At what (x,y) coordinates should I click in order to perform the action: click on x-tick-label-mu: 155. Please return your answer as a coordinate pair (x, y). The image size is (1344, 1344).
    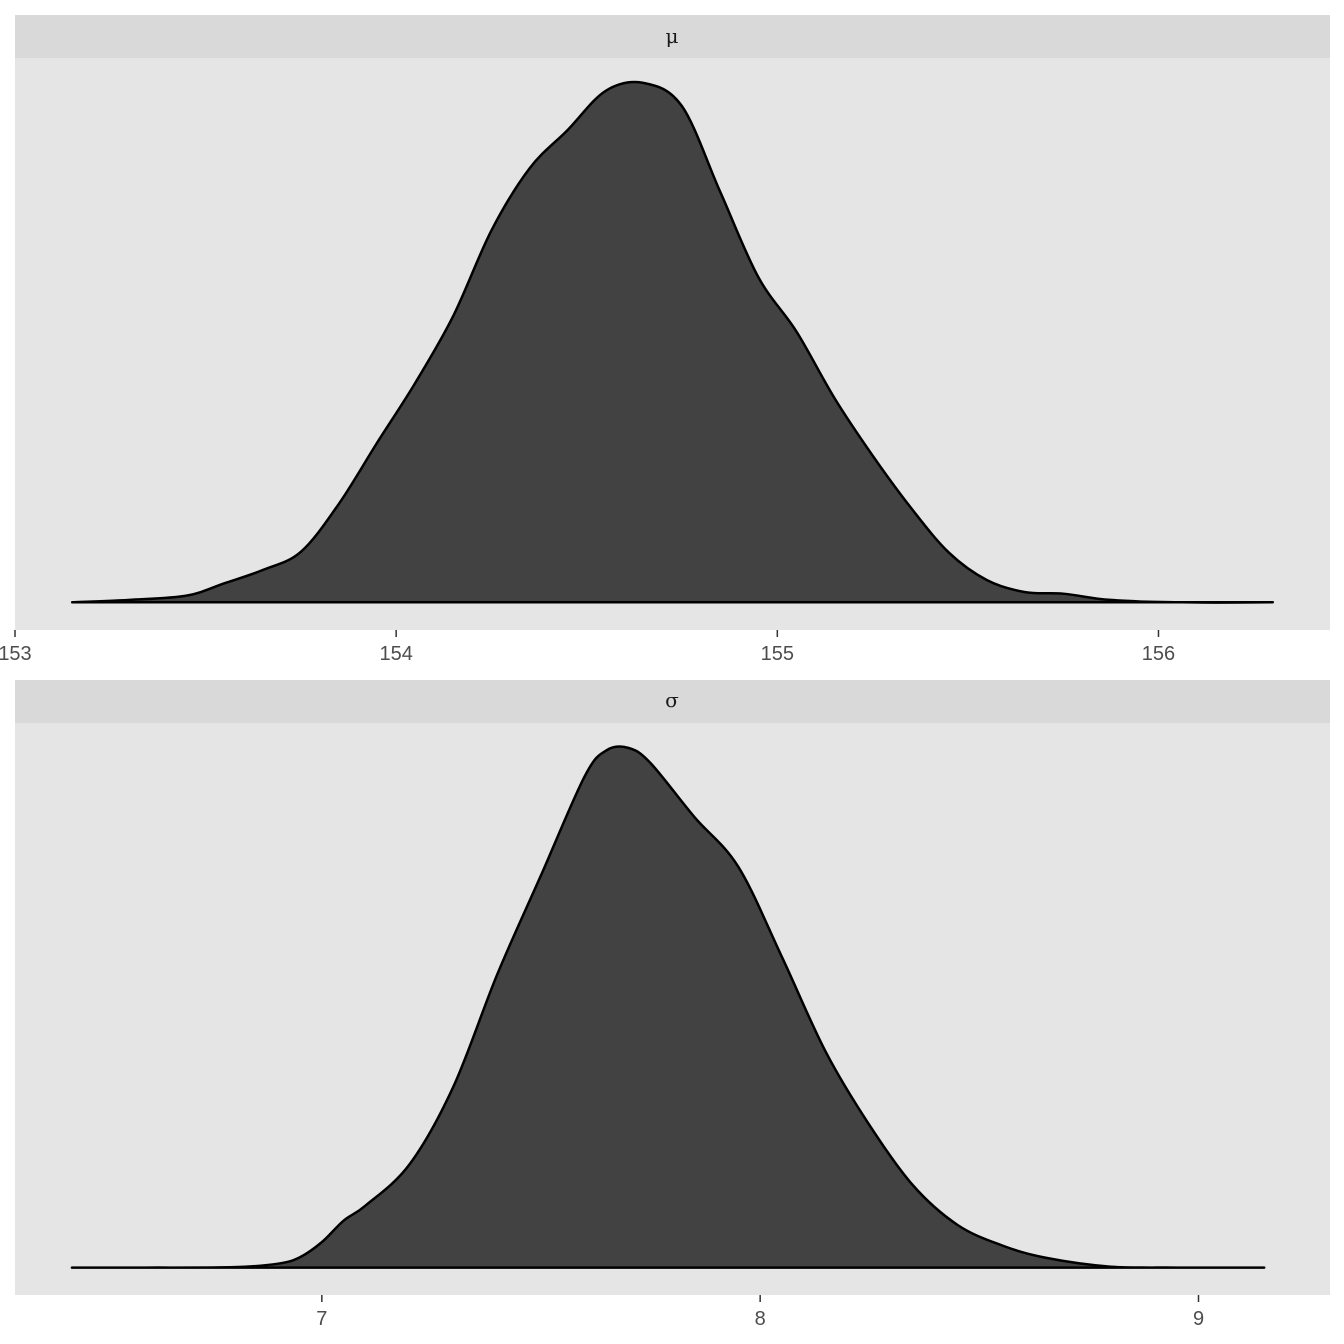
    Looking at the image, I should click on (777, 654).